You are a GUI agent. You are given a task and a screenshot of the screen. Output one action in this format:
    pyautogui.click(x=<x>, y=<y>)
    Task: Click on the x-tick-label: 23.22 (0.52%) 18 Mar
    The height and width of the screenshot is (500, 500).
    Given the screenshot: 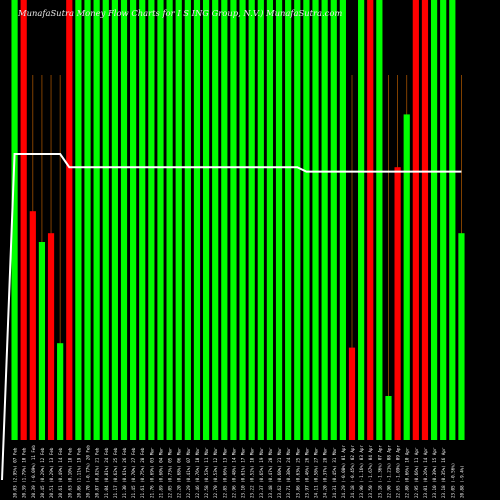 What is the action you would take?
    pyautogui.click(x=252, y=472)
    